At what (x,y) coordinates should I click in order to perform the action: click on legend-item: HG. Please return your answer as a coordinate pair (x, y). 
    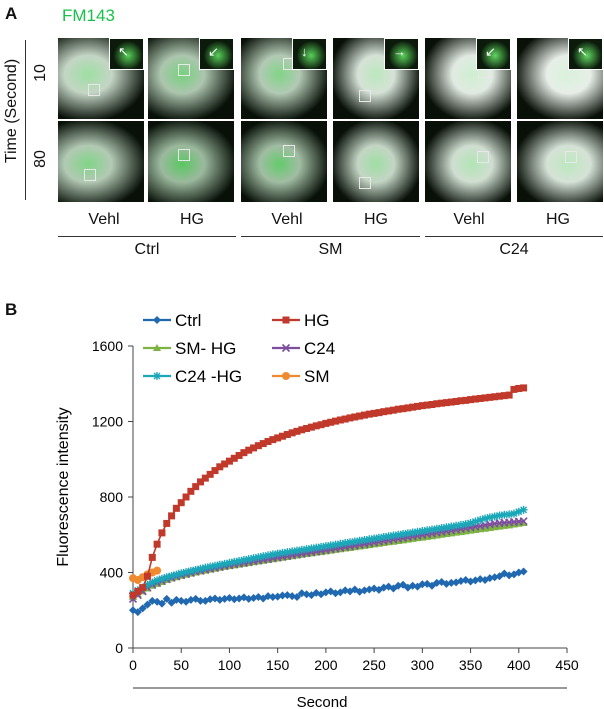
    Looking at the image, I should click on (301, 320).